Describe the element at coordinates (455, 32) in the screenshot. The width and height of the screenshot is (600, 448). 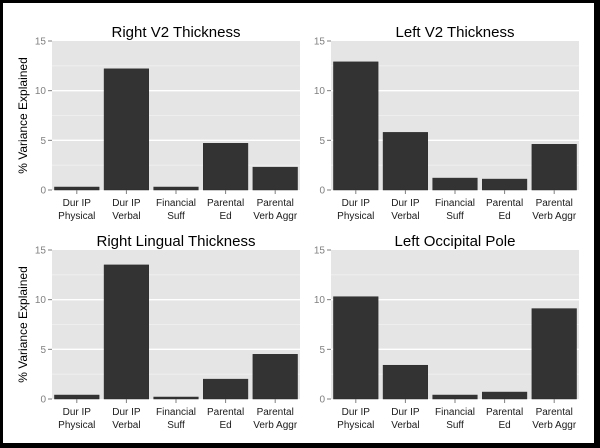
I see `chart-title: Left V2 Thickness` at that location.